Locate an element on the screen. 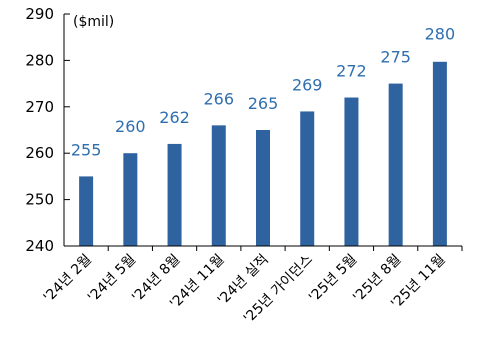 This screenshot has height=351, width=479. data-label: 272 is located at coordinates (351, 71).